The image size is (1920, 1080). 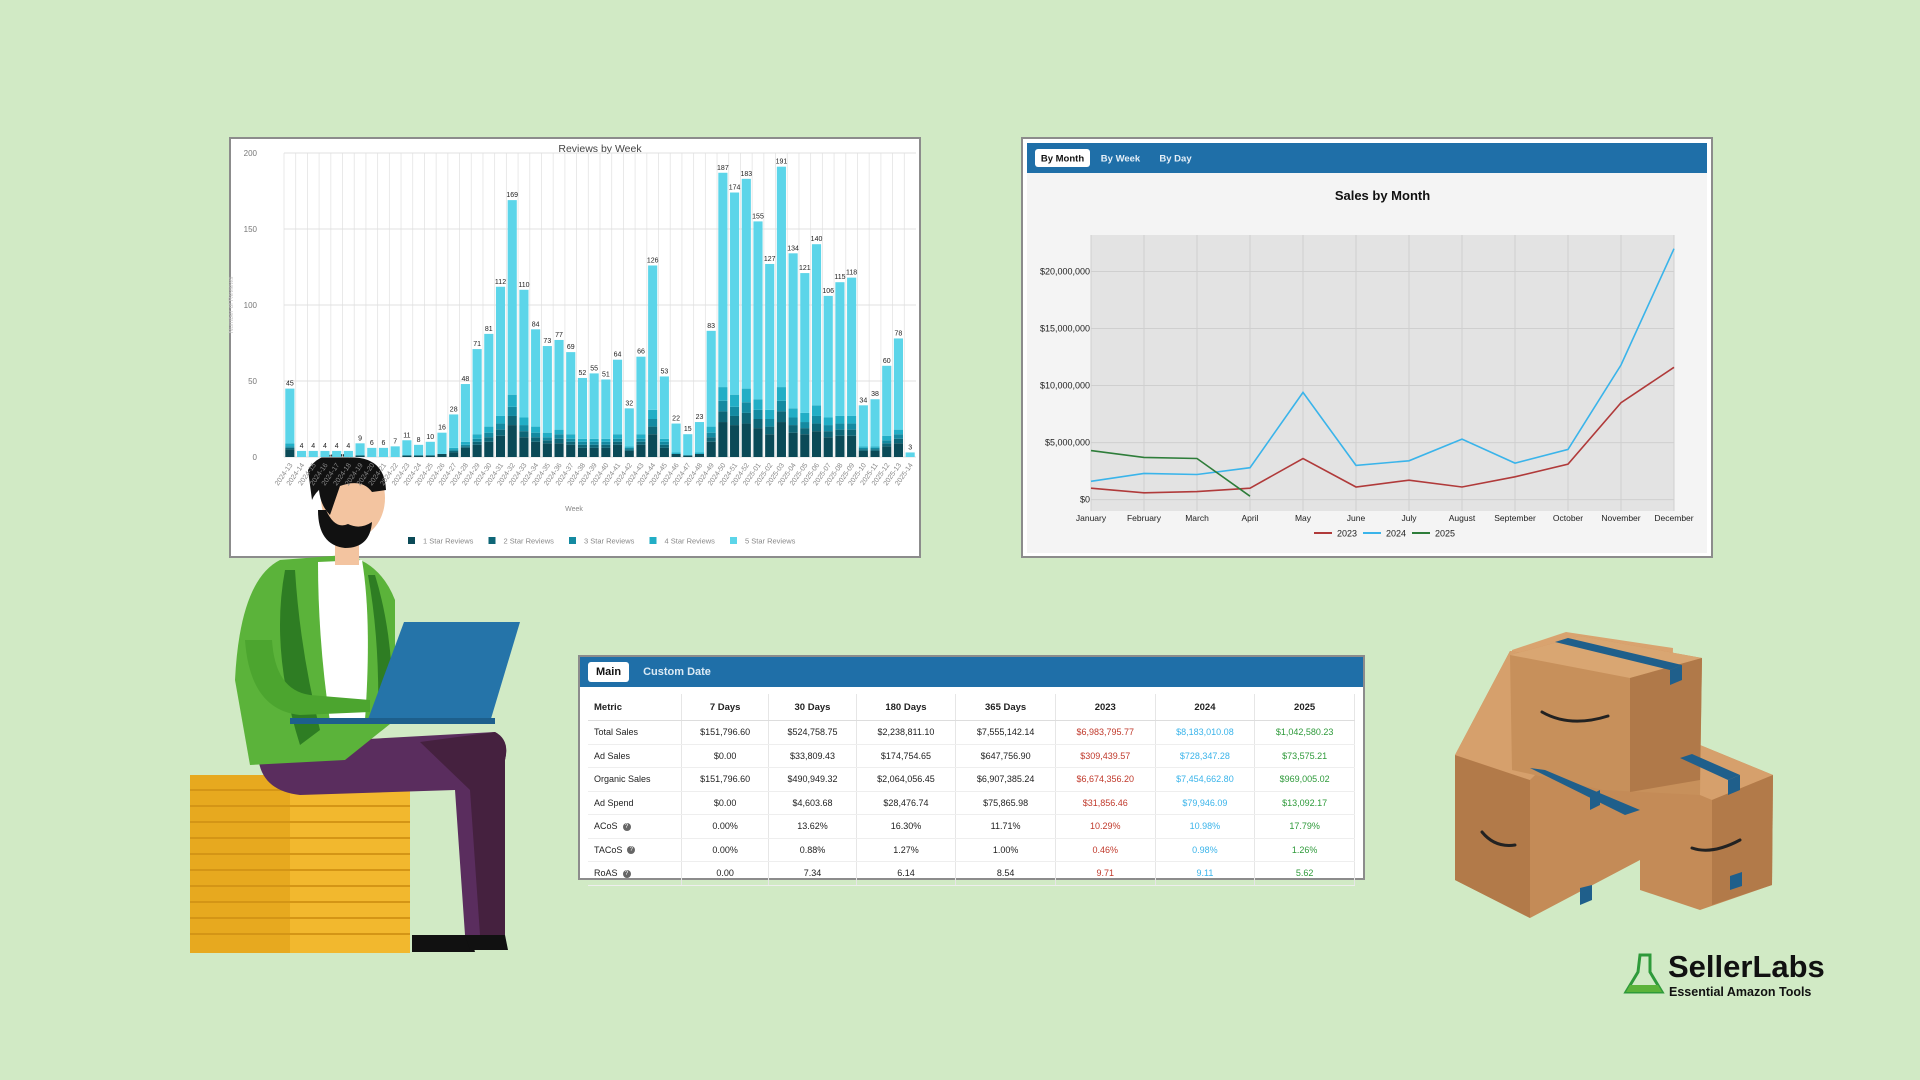 What do you see at coordinates (574, 509) in the screenshot?
I see `x-axis-label: Week` at bounding box center [574, 509].